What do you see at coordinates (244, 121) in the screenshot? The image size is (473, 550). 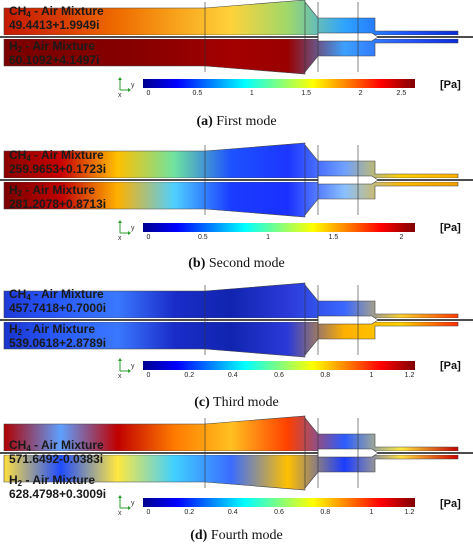 I see `caption-text: First mode` at bounding box center [244, 121].